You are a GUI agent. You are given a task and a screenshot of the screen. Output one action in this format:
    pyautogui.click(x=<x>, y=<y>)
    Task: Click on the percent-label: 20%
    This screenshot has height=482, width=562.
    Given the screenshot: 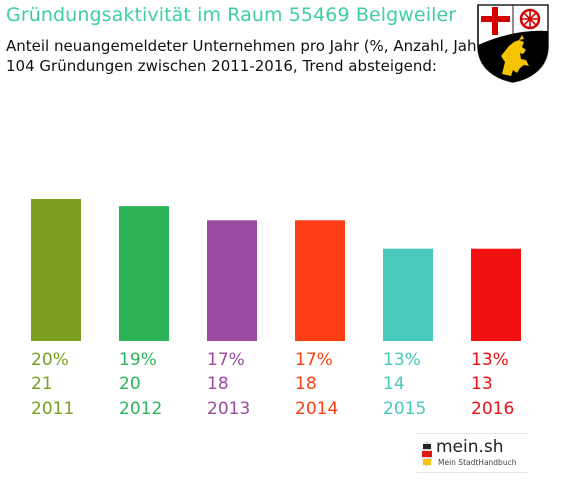 What is the action you would take?
    pyautogui.click(x=50, y=360)
    